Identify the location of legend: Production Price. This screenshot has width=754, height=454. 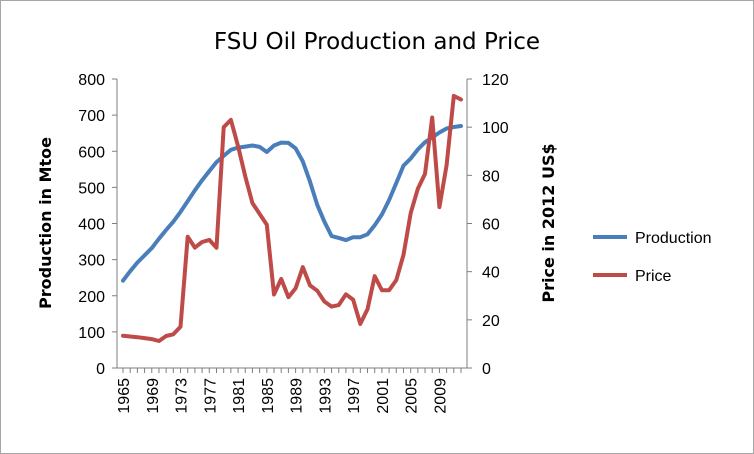
(652, 257).